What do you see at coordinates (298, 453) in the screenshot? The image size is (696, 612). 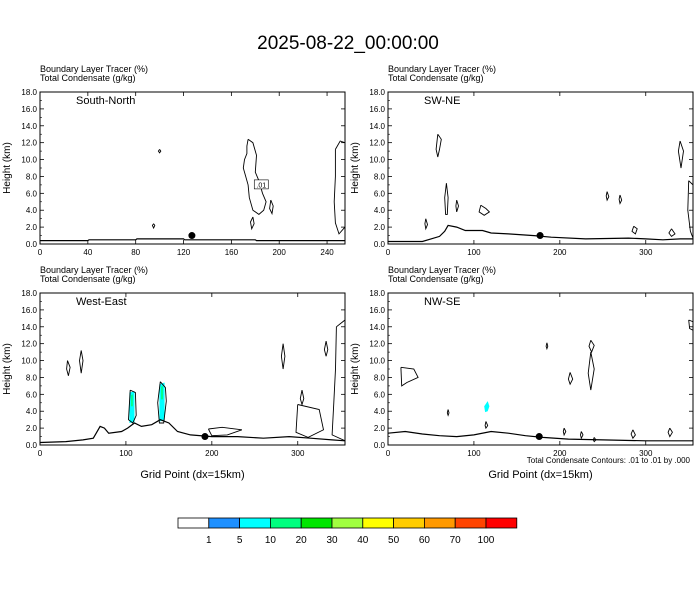 I see `x-tick-label: 300` at bounding box center [298, 453].